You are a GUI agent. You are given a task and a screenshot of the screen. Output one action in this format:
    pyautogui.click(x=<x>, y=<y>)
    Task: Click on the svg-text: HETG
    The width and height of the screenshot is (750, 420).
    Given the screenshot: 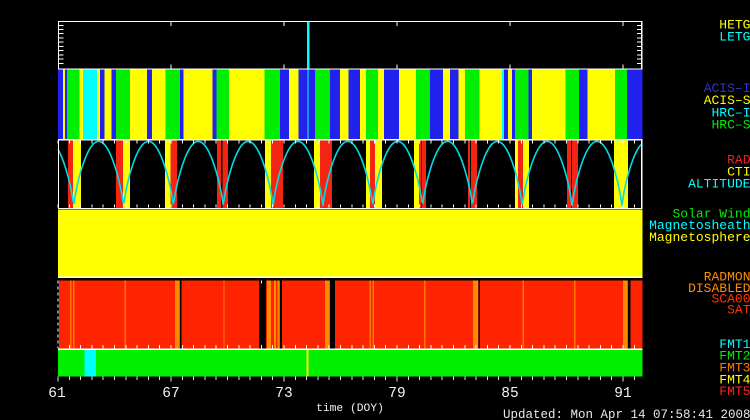 What is the action you would take?
    pyautogui.click(x=734, y=25)
    